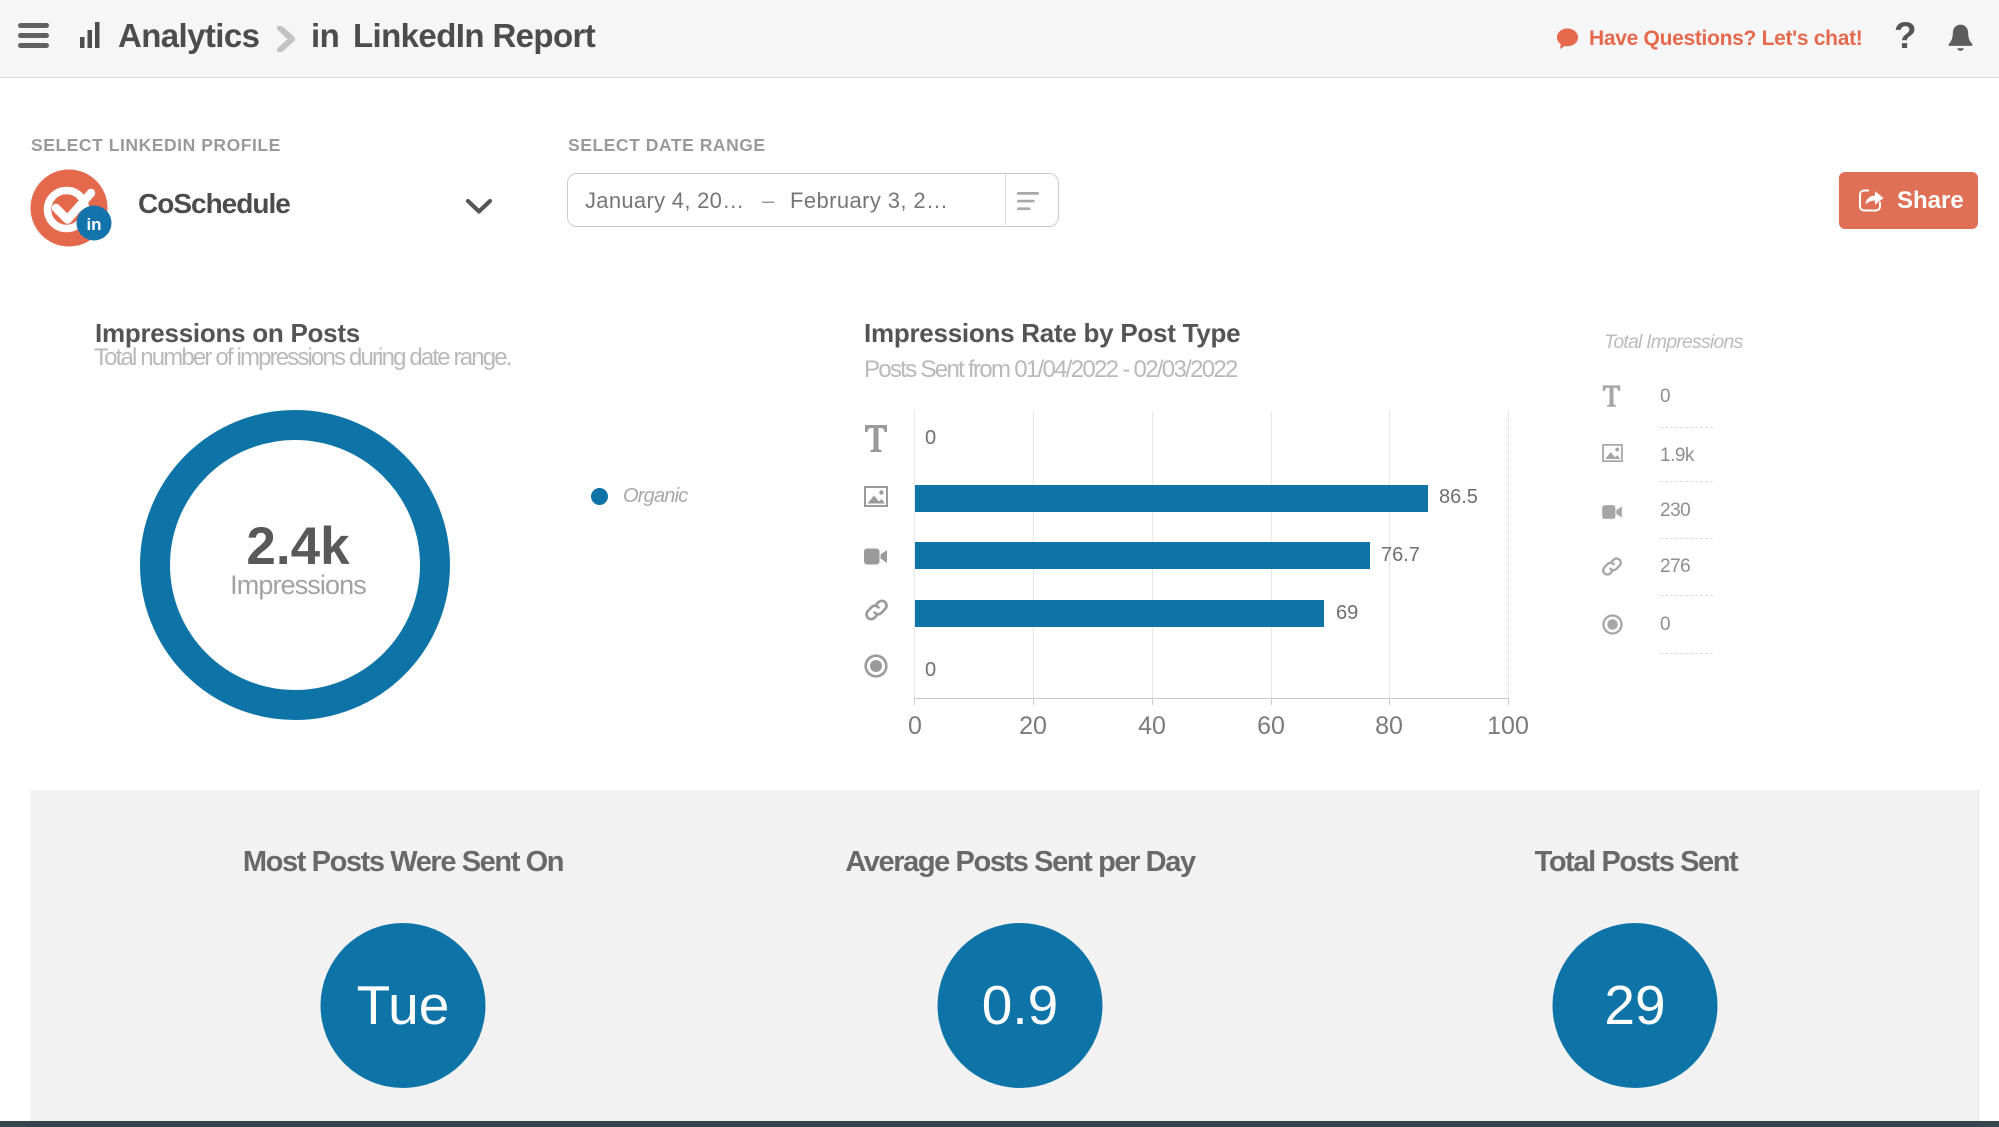 Image resolution: width=1999 pixels, height=1127 pixels. Describe the element at coordinates (93, 224) in the screenshot. I see `svg-text: in` at that location.